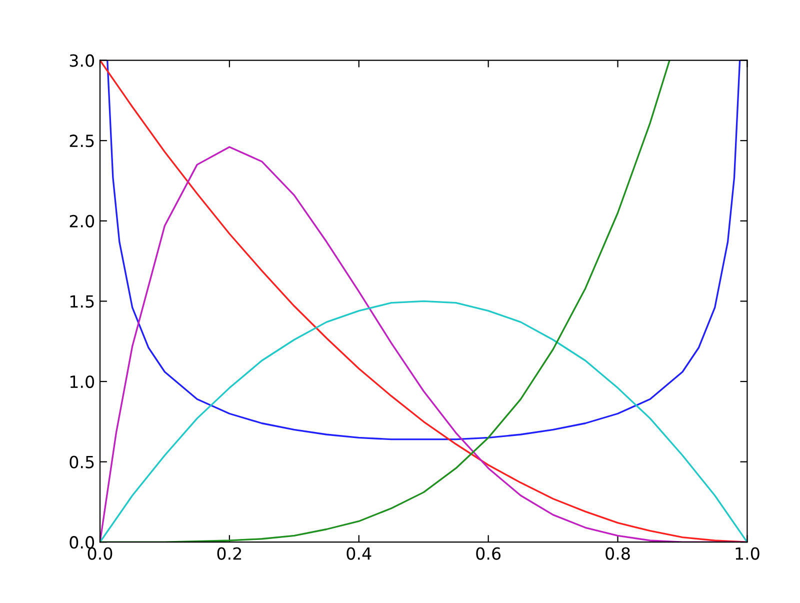 This screenshot has height=603, width=800. What do you see at coordinates (82, 542) in the screenshot?
I see `y-tick-label: 0.0` at bounding box center [82, 542].